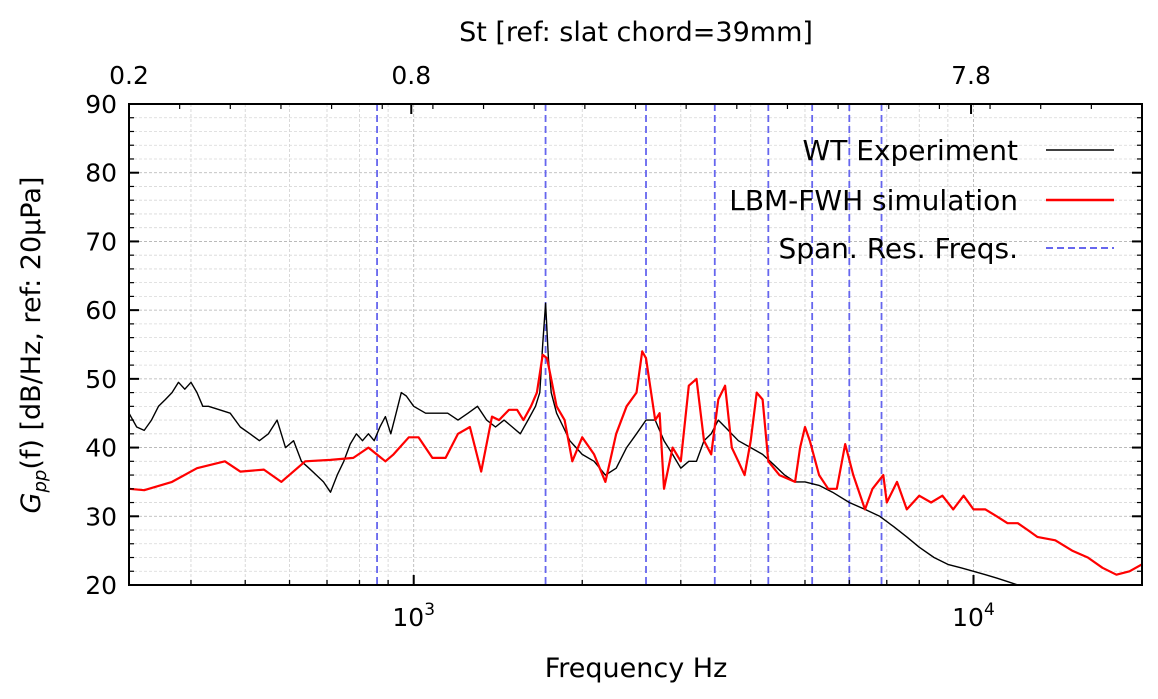  I want to click on y-tick-label: 90, so click(101, 104).